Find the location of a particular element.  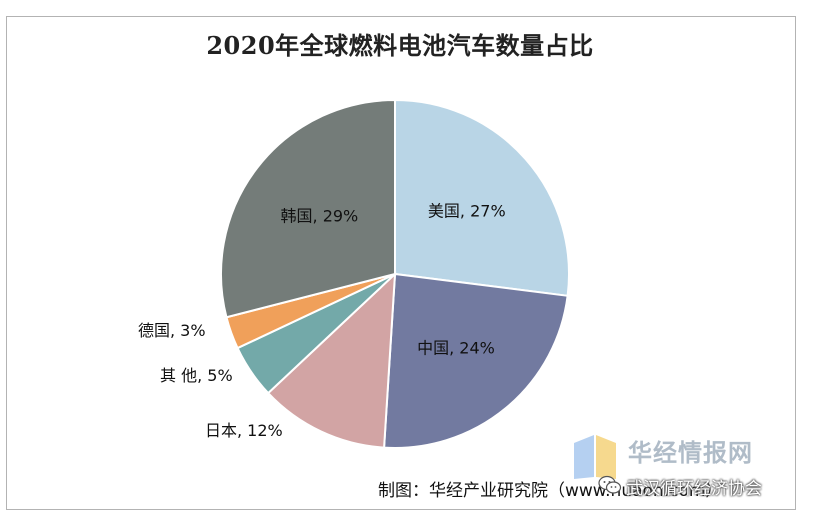

huajing-logo-icon is located at coordinates (595, 457).